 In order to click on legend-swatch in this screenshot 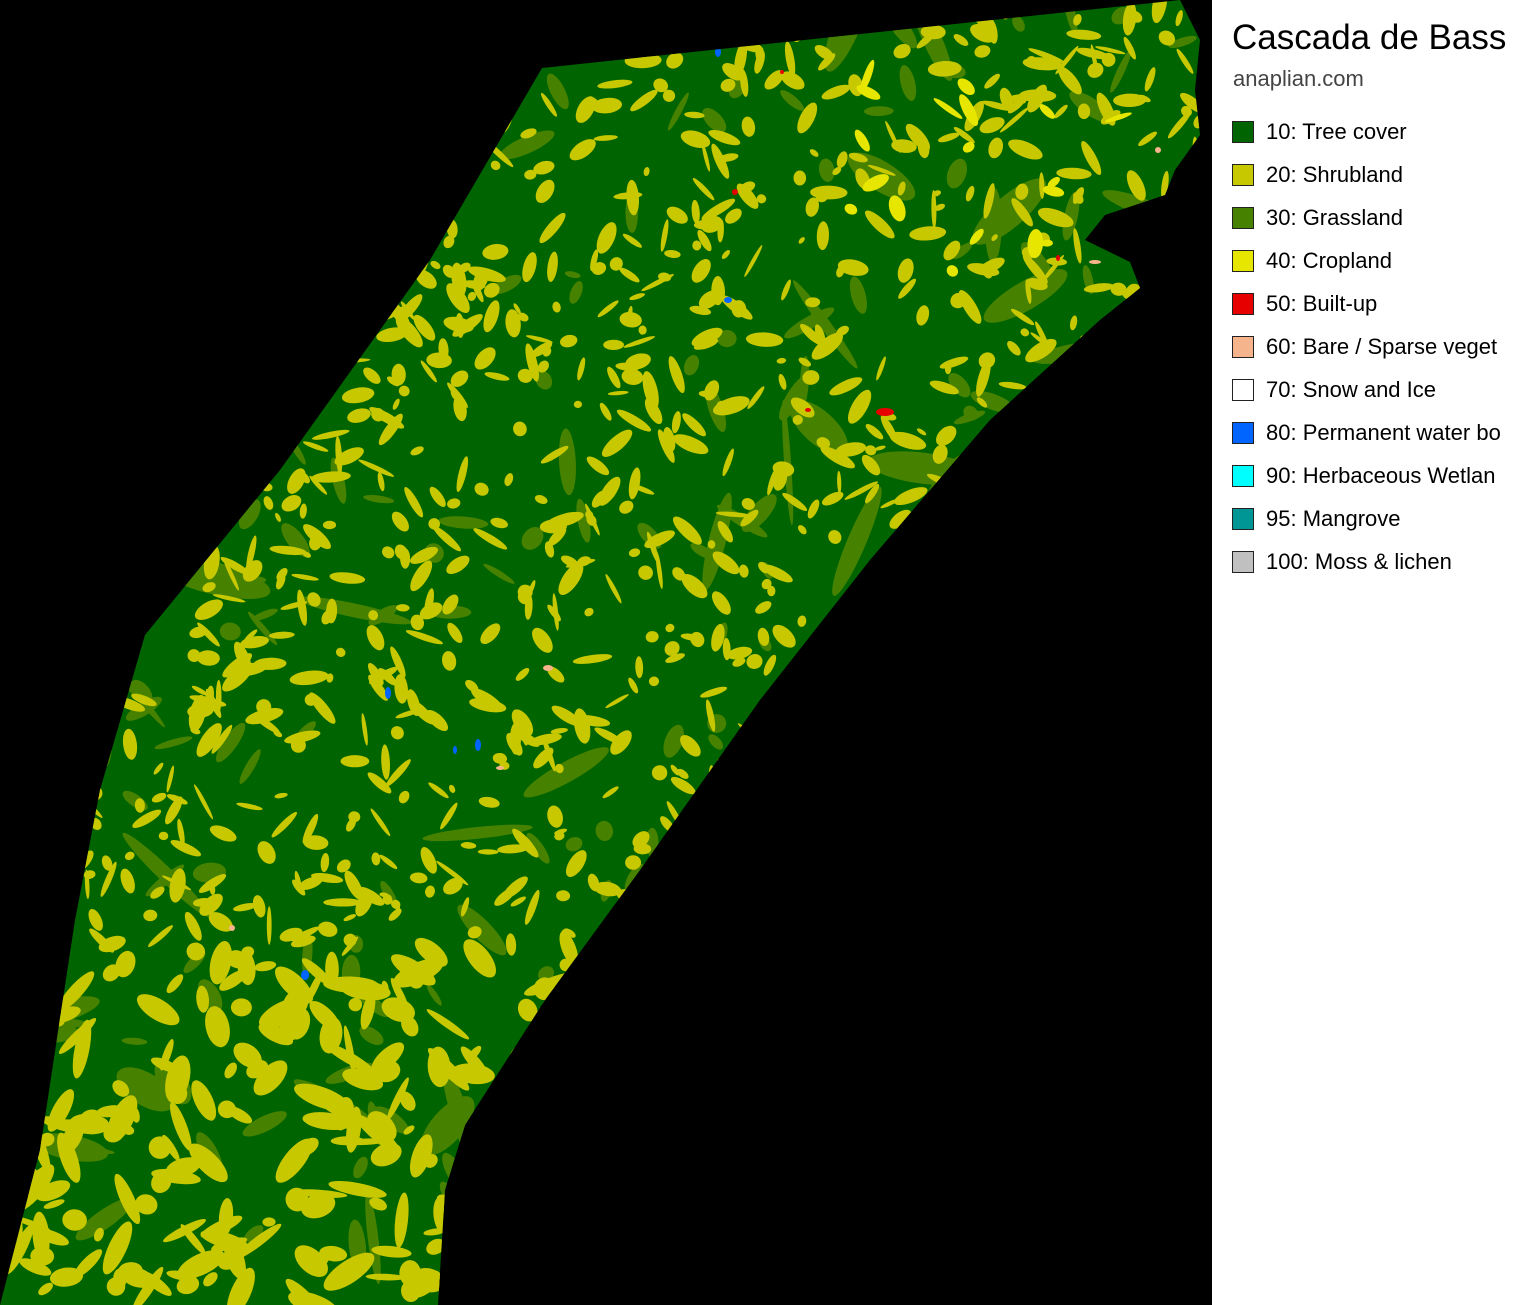, I will do `click(1243, 131)`.